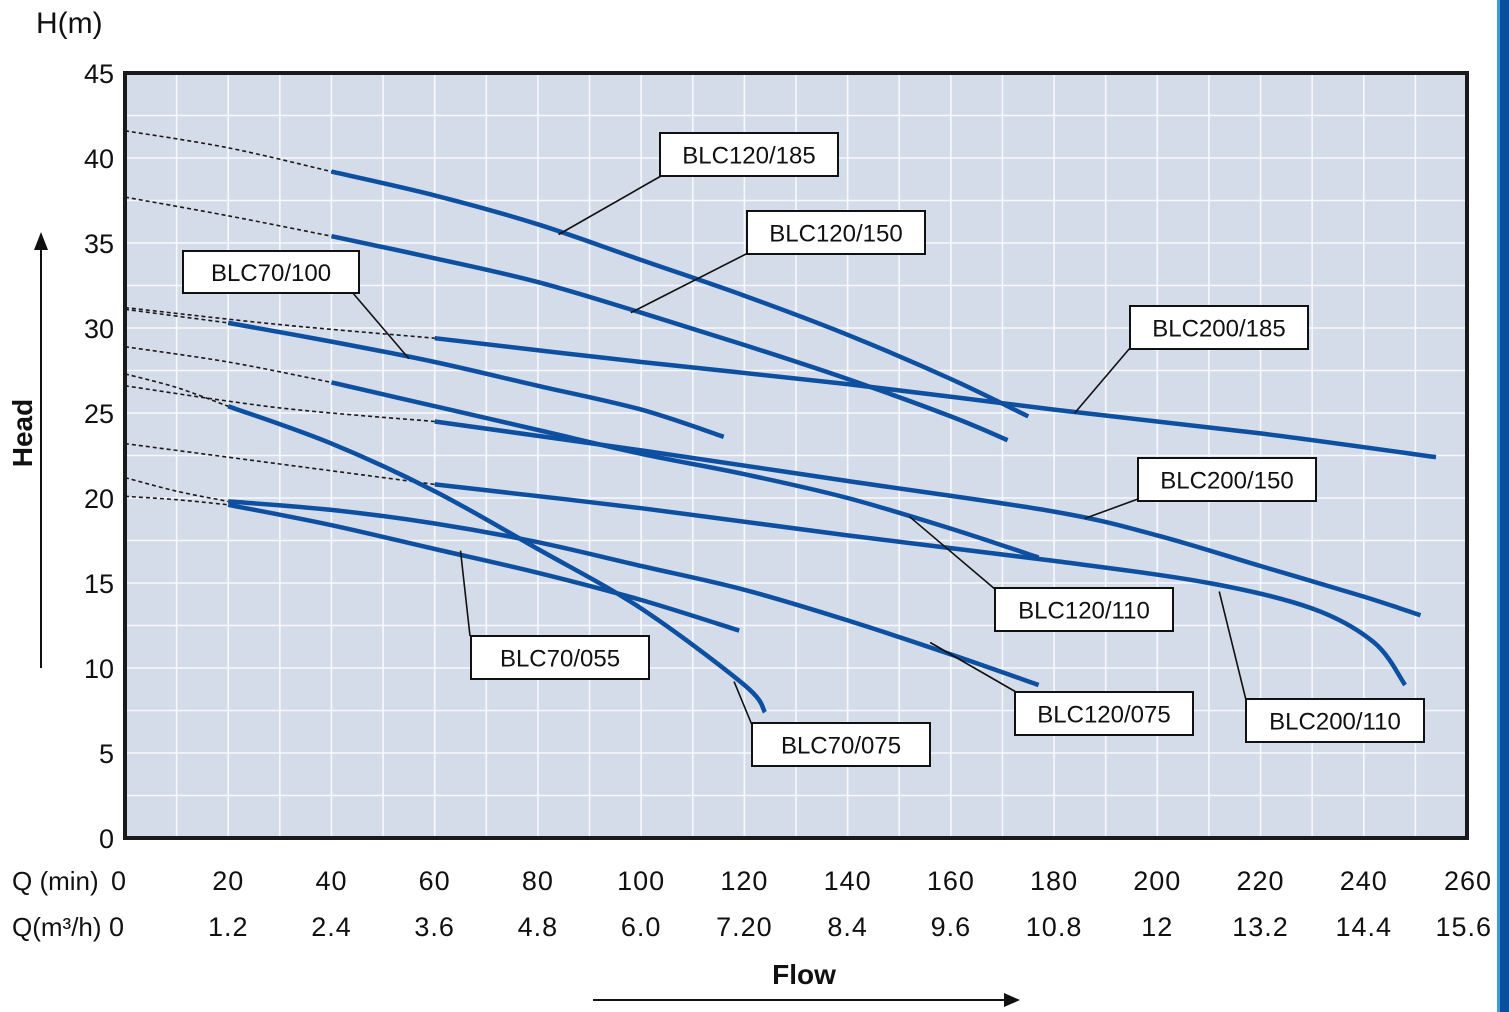 This screenshot has height=1012, width=1509. I want to click on x-tick-label-m3h: 6.0, so click(641, 927).